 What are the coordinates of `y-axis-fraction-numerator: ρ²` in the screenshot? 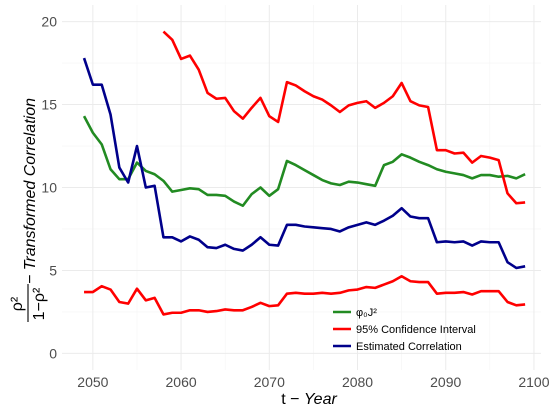 It's located at (17, 303).